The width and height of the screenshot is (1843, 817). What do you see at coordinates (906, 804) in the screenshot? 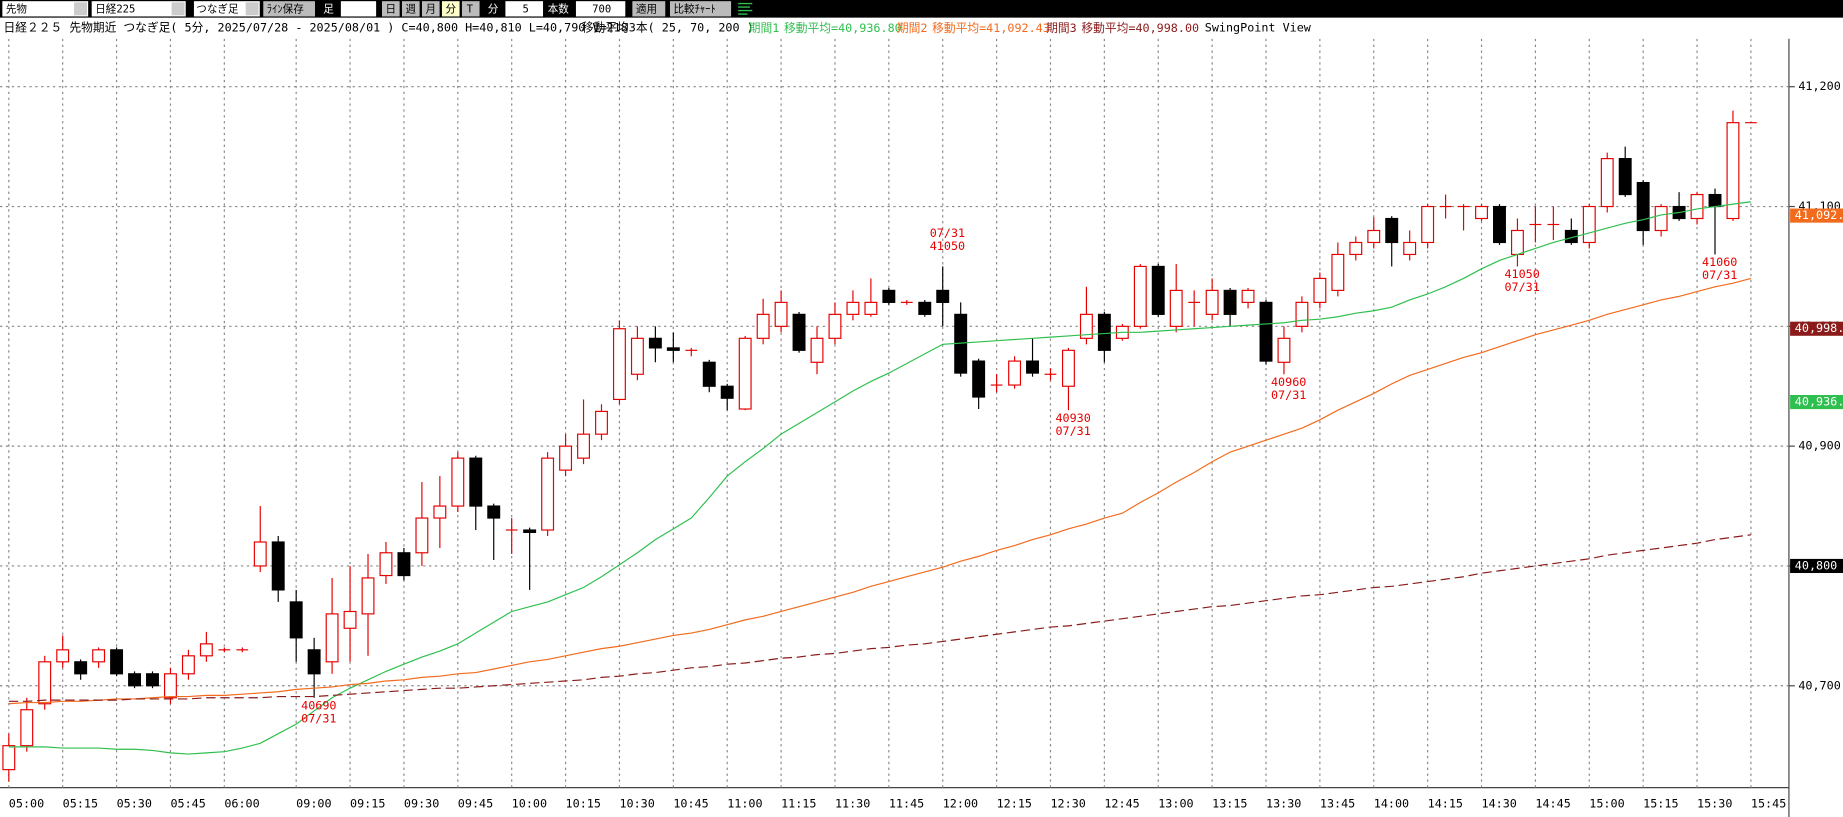
I see `x-tick-label: 11:45` at bounding box center [906, 804].